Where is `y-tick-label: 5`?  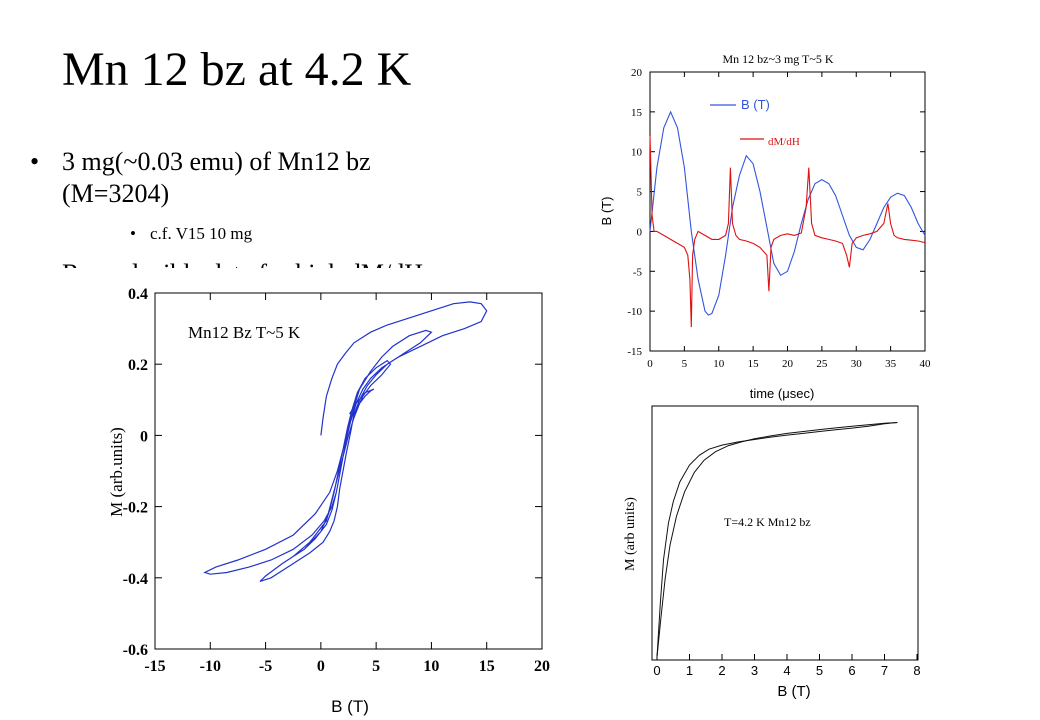 y-tick-label: 5 is located at coordinates (640, 193).